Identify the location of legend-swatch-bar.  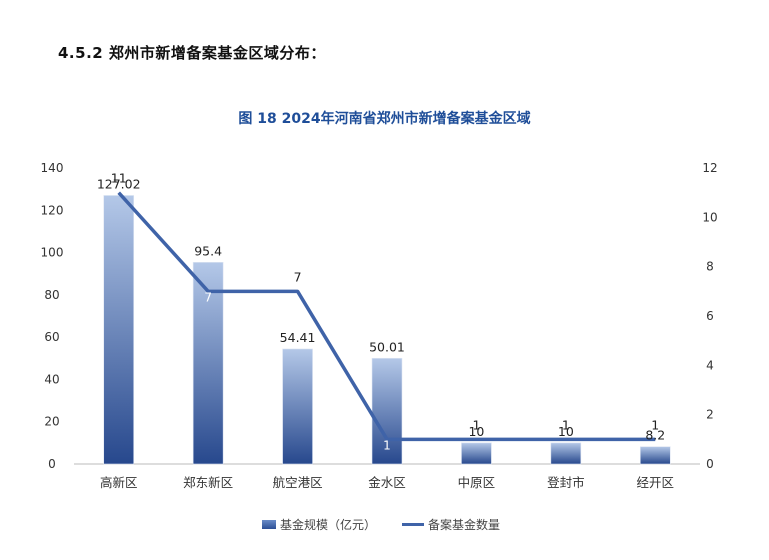
(269, 524).